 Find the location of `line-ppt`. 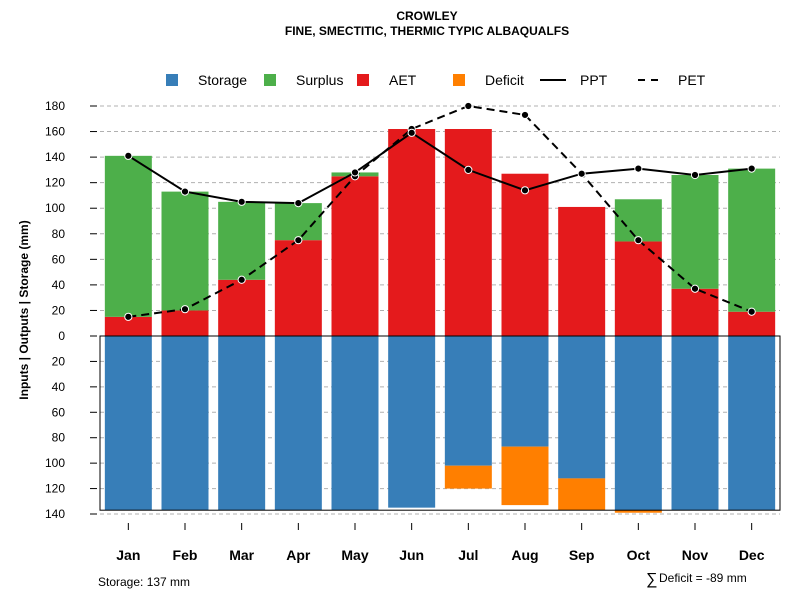

line-ppt is located at coordinates (439, 168).